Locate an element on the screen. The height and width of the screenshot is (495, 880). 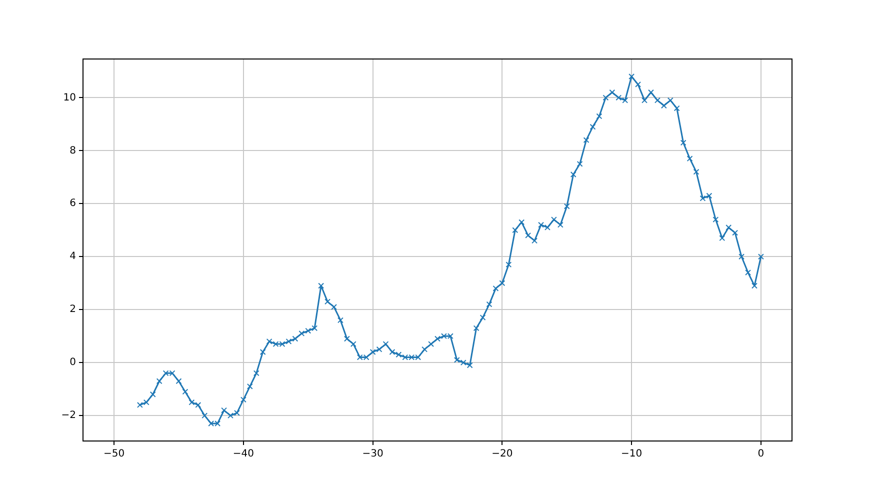
y-tick-label: 4 is located at coordinates (73, 256).